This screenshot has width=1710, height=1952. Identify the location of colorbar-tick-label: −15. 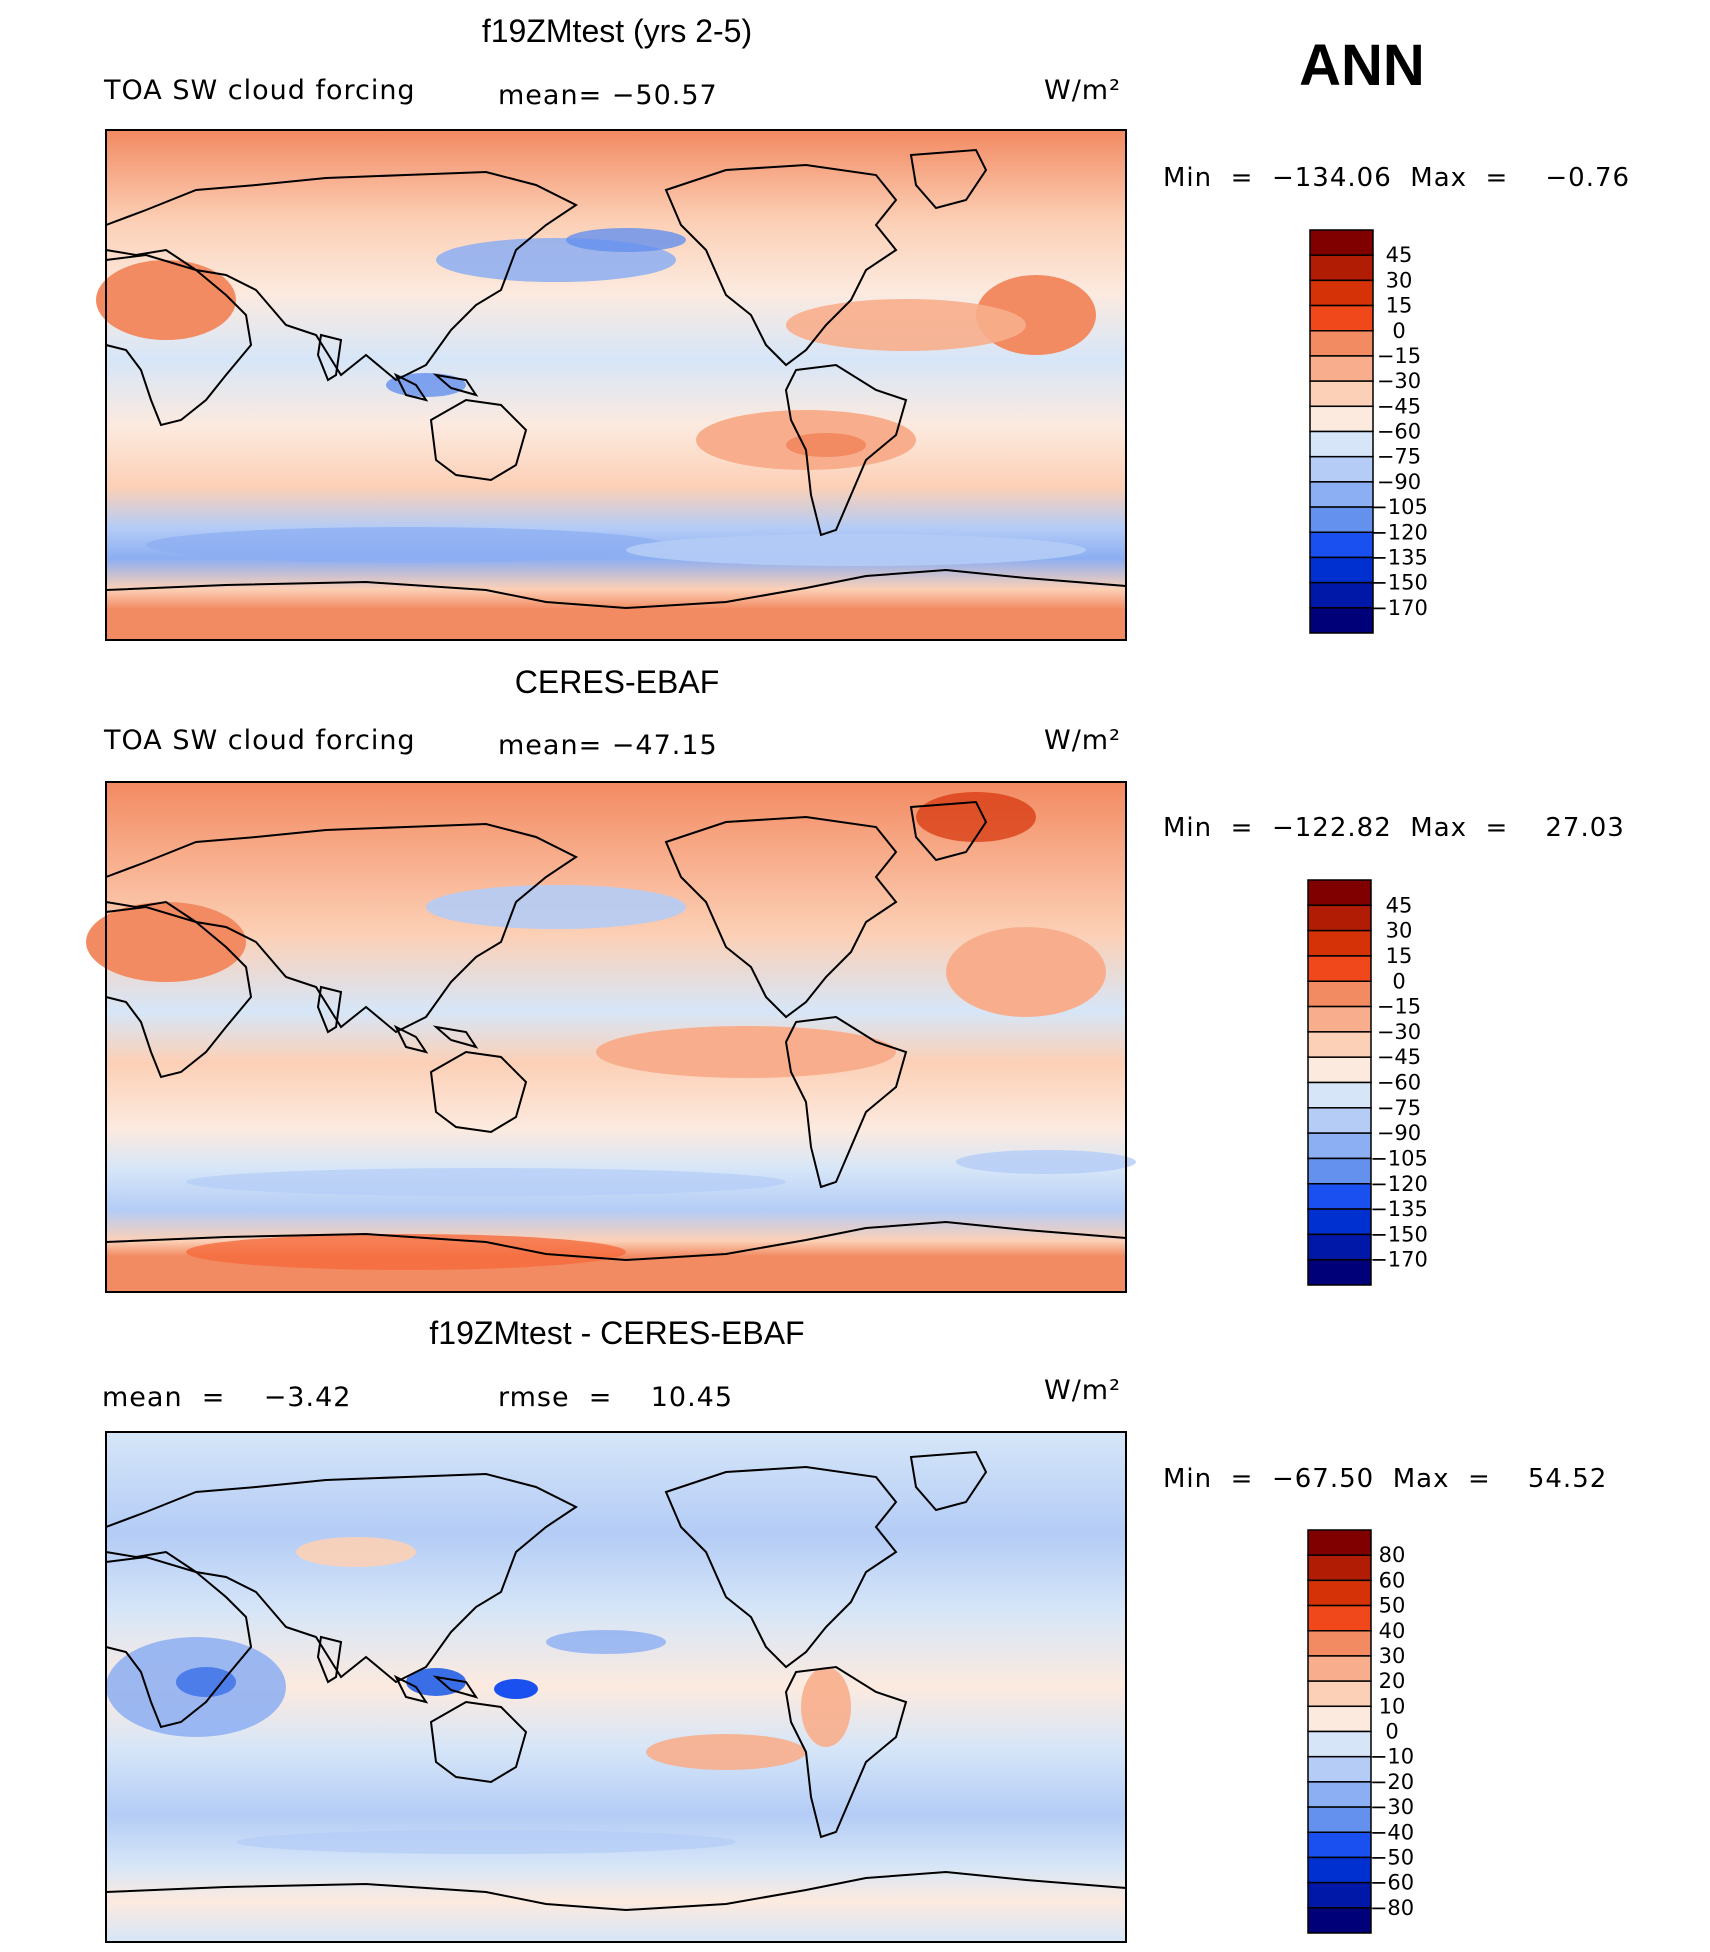
(1399, 356).